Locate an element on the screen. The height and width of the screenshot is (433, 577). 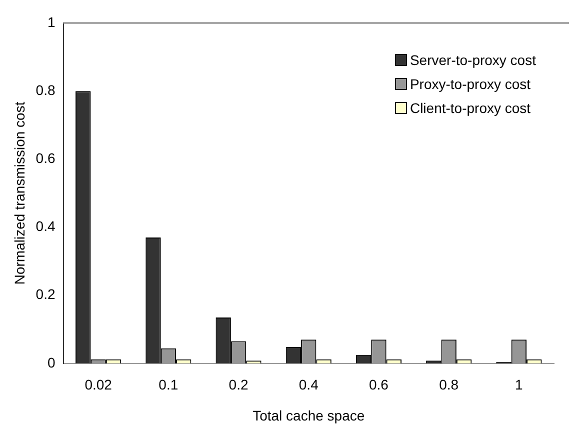
y-tick-label: 0.2 is located at coordinates (46, 294).